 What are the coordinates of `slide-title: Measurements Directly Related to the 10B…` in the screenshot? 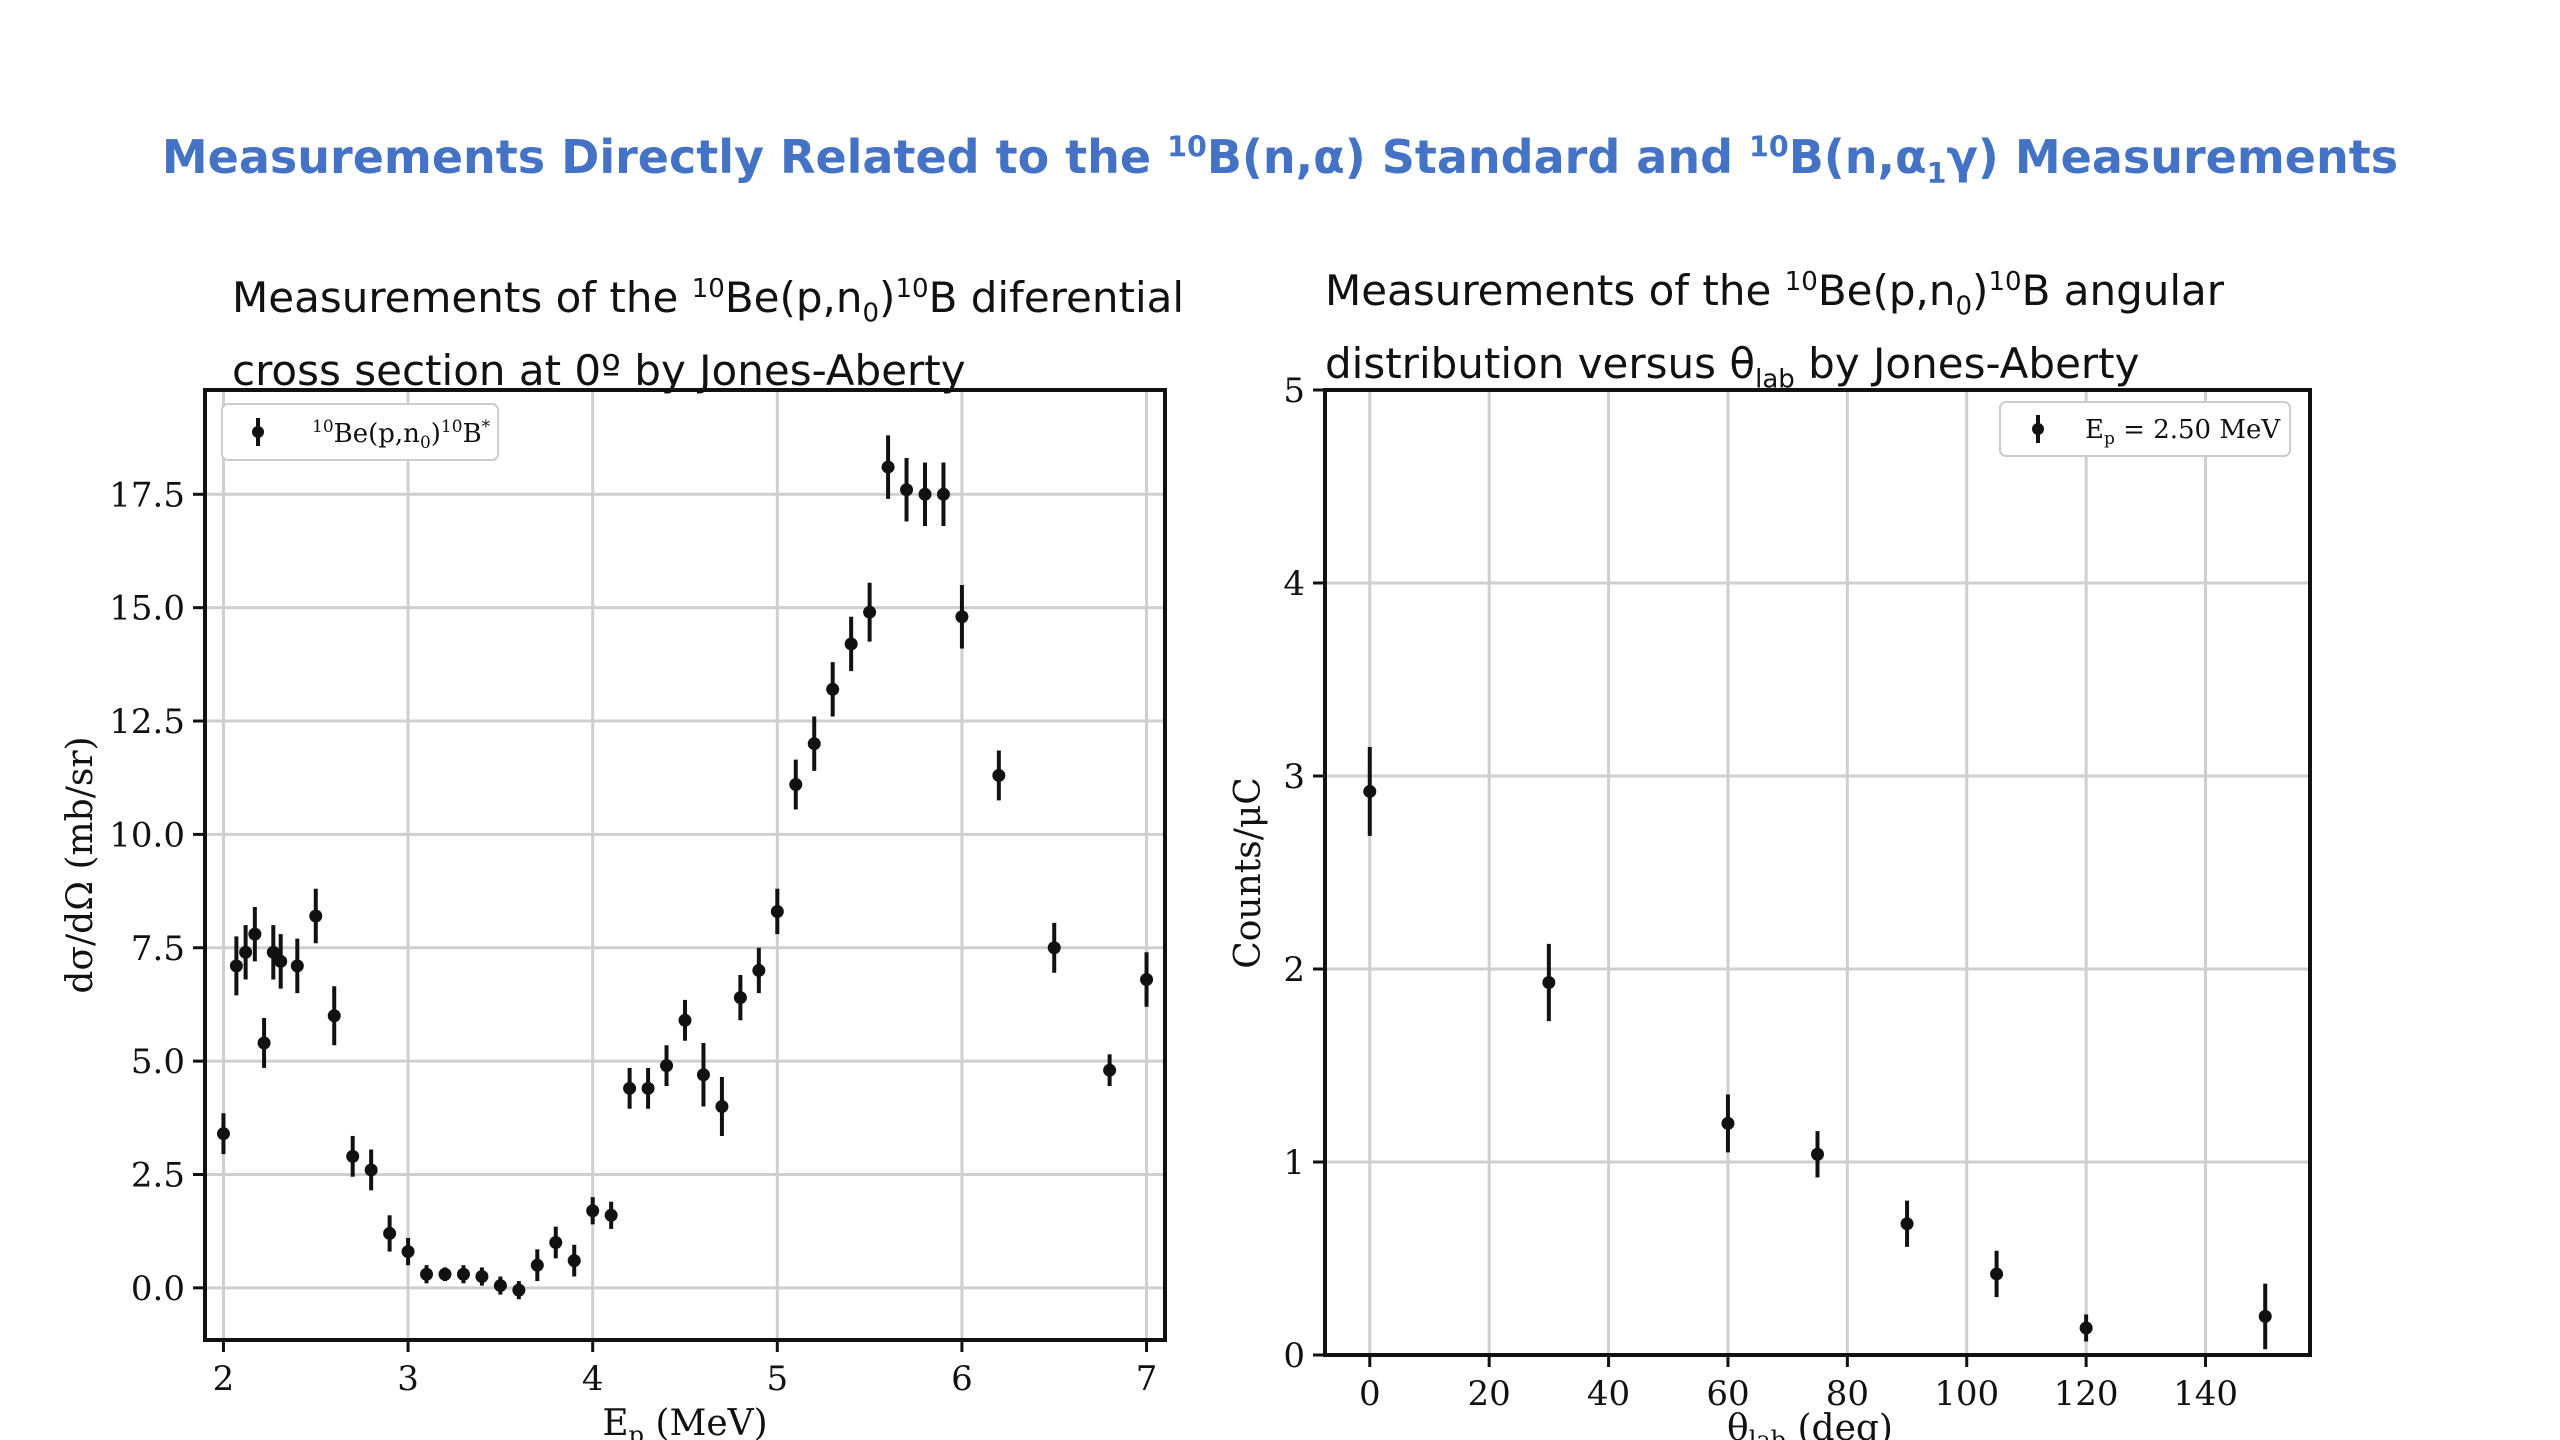 It's located at (1280, 160).